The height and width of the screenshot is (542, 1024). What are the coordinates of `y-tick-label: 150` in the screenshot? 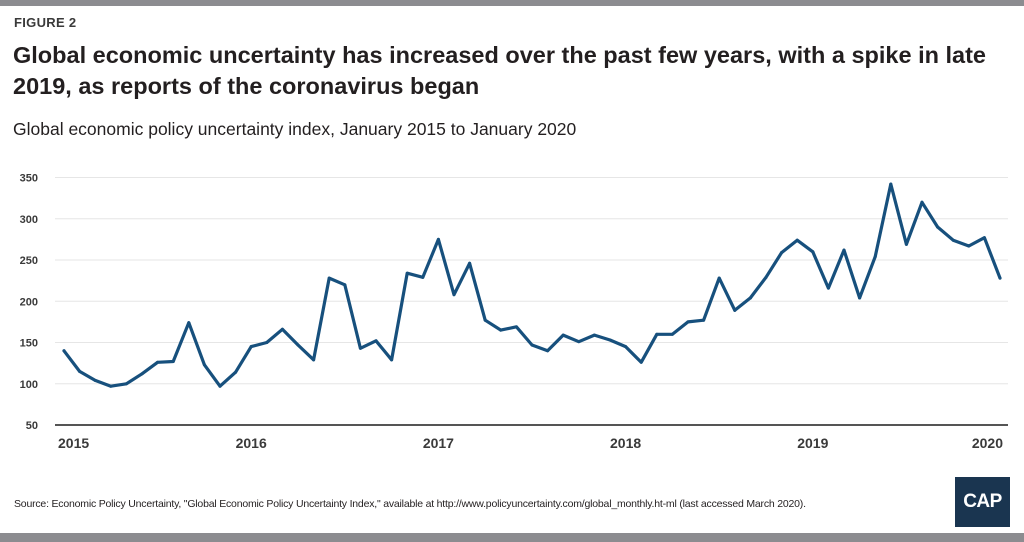 It's located at (29, 344).